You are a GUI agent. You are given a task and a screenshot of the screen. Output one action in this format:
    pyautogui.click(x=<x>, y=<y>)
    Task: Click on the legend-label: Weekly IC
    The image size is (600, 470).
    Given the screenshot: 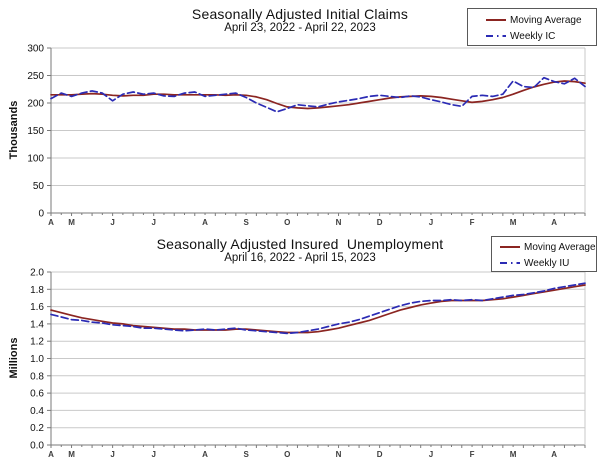 What is the action you would take?
    pyautogui.click(x=533, y=36)
    